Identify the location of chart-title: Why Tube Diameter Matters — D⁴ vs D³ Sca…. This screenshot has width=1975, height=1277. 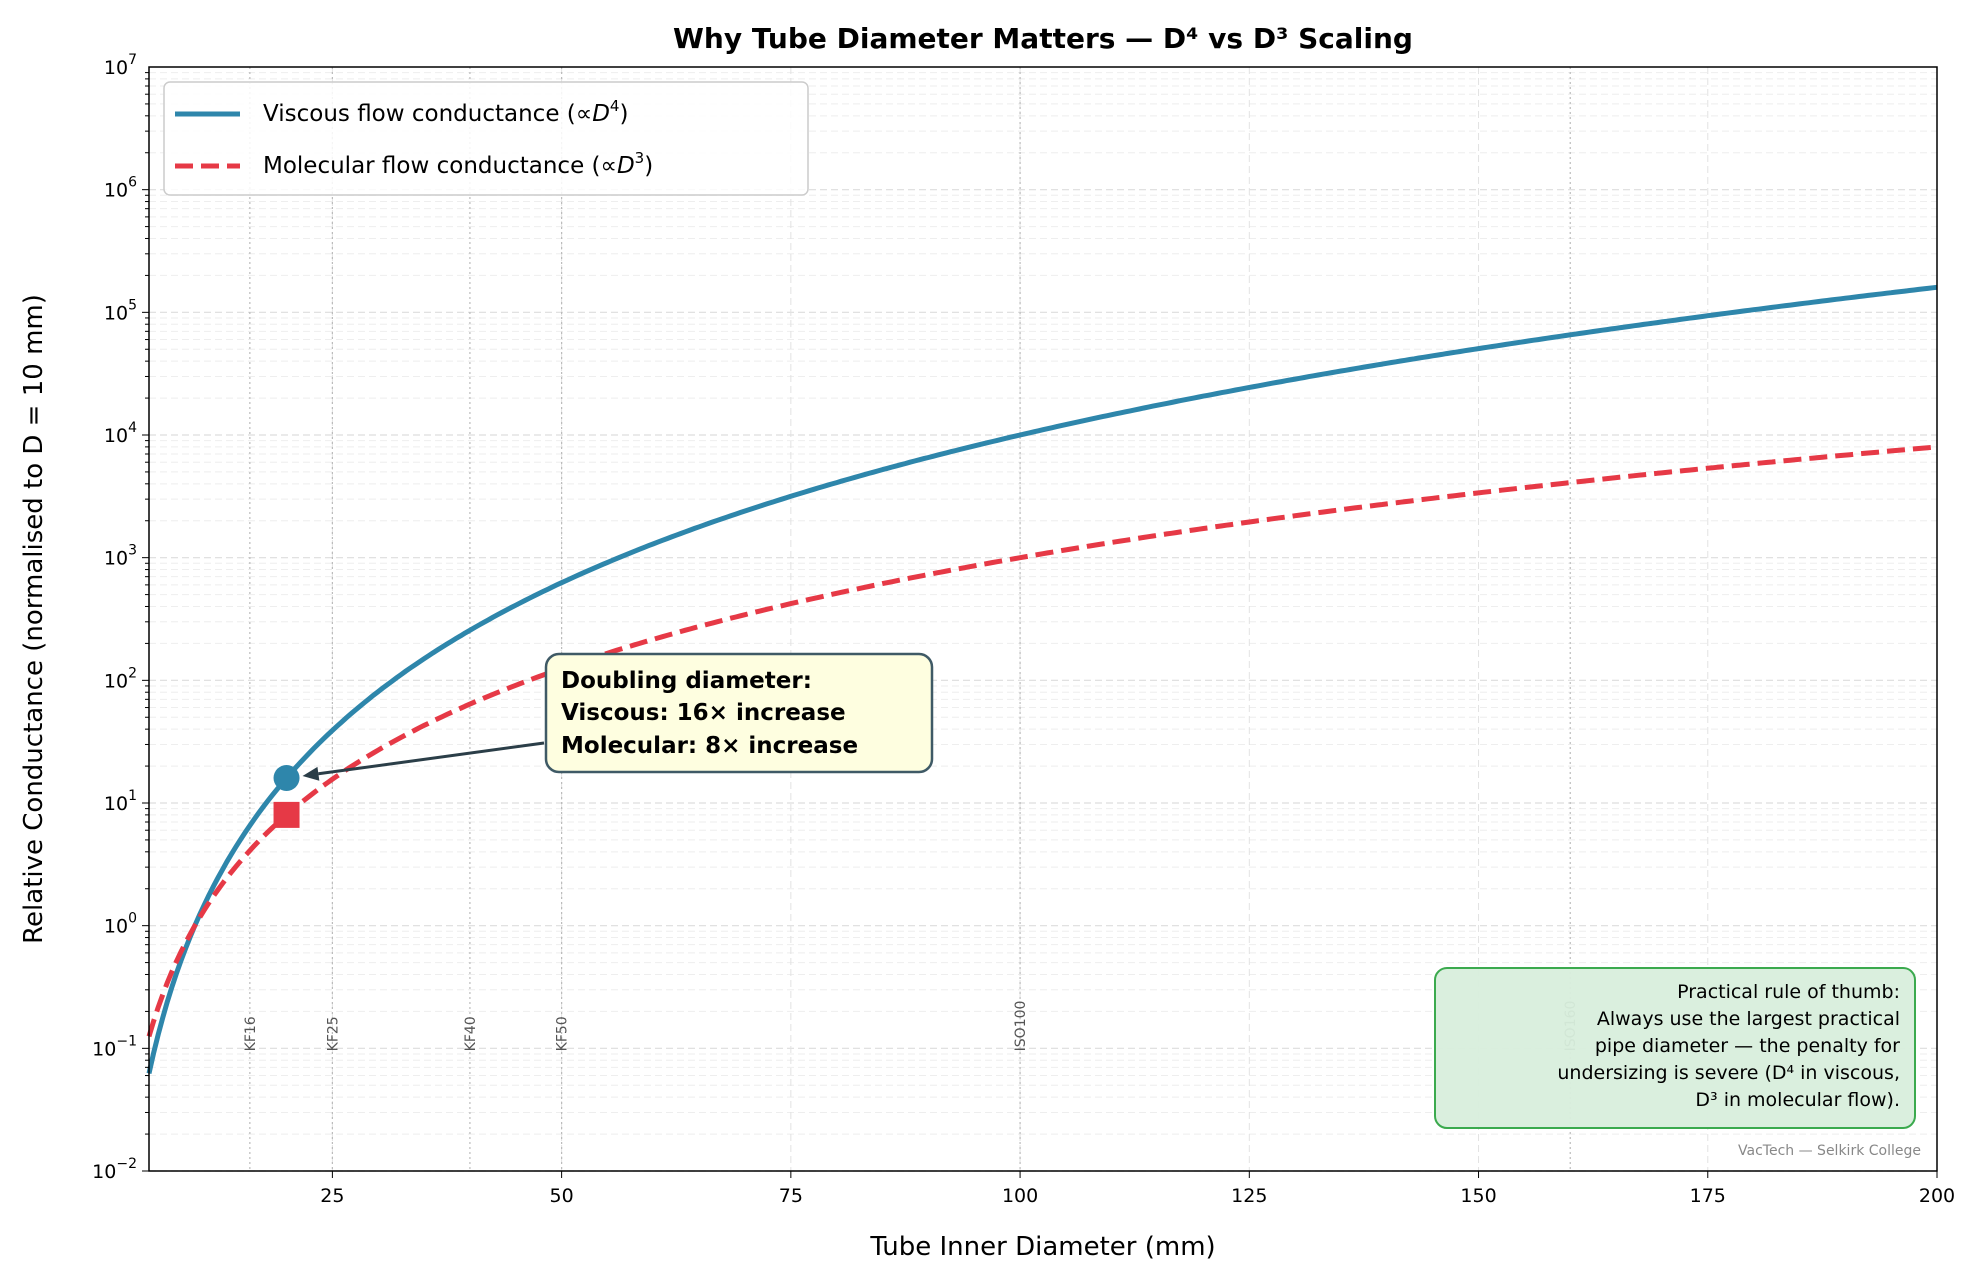
(1043, 38).